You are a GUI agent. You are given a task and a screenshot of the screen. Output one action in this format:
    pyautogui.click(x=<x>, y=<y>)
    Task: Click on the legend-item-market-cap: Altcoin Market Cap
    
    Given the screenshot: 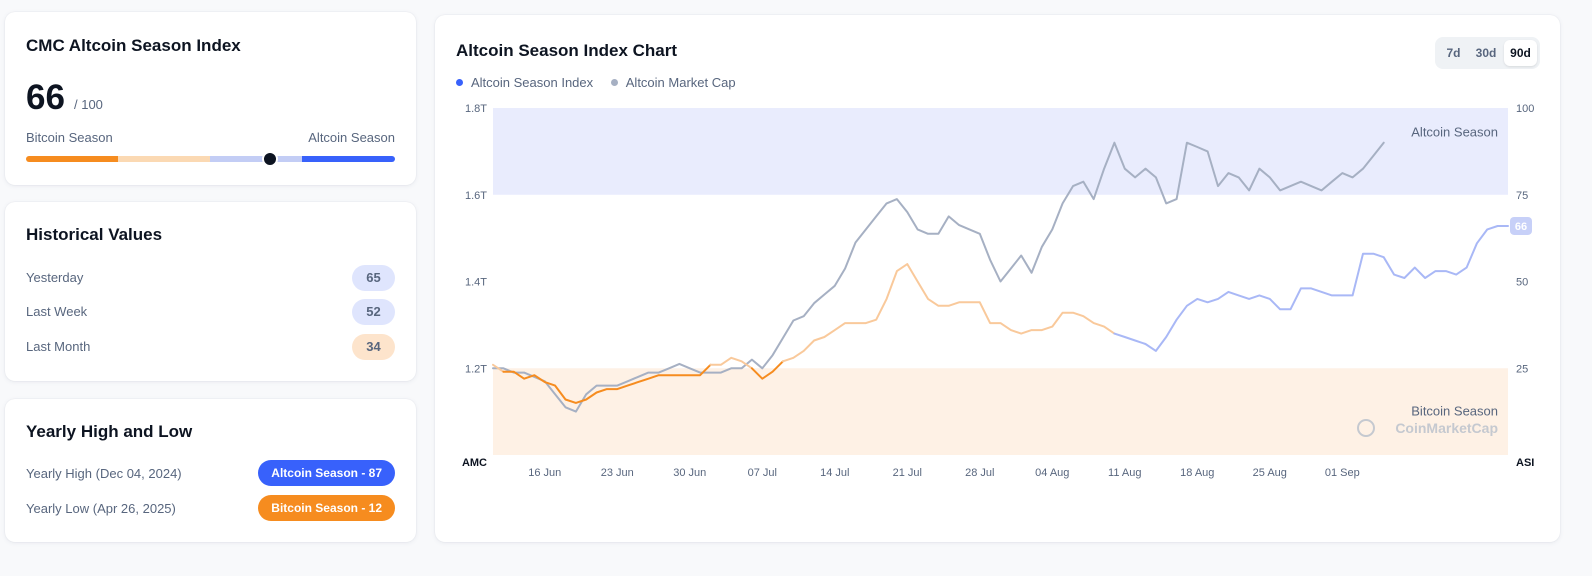 What is the action you would take?
    pyautogui.click(x=673, y=82)
    